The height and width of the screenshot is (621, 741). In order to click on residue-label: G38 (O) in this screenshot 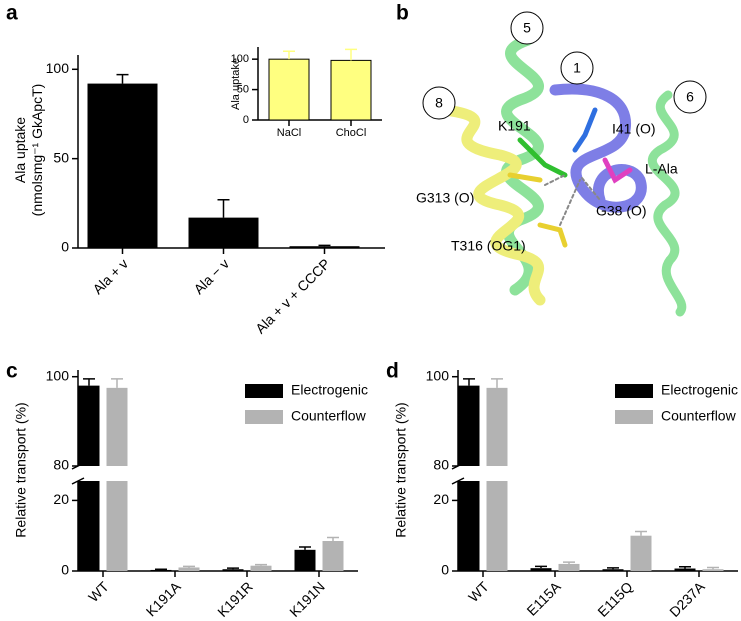, I will do `click(621, 211)`.